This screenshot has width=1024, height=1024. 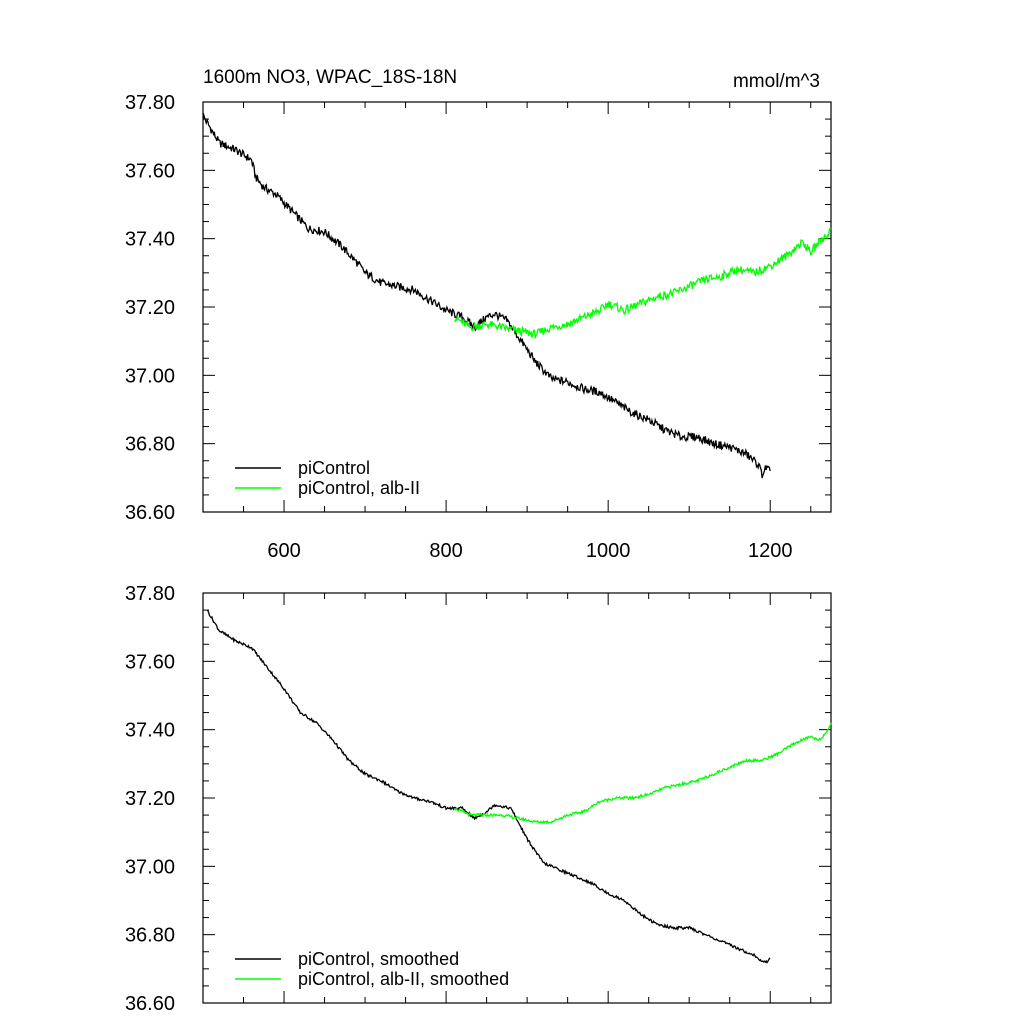 What do you see at coordinates (445, 551) in the screenshot?
I see `x-tick-label: 800` at bounding box center [445, 551].